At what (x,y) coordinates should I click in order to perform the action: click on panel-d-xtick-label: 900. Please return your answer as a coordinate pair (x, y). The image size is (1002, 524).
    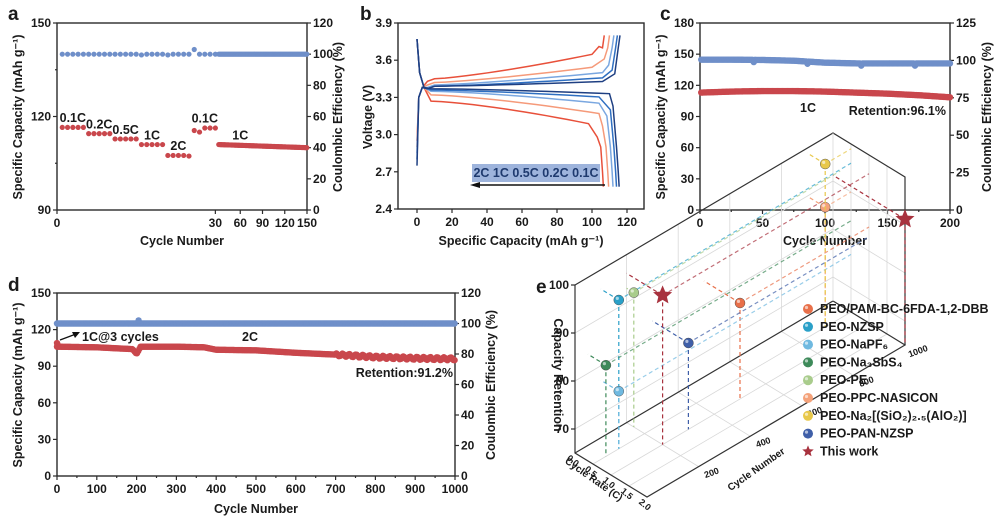
    Looking at the image, I should click on (415, 489).